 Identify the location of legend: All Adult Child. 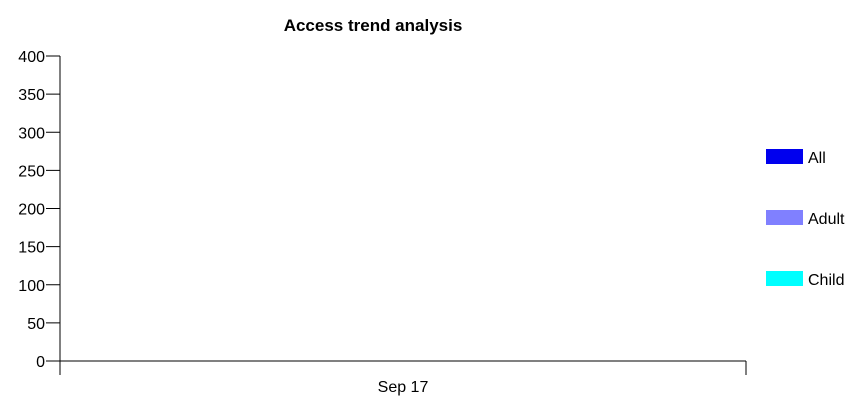
(805, 219).